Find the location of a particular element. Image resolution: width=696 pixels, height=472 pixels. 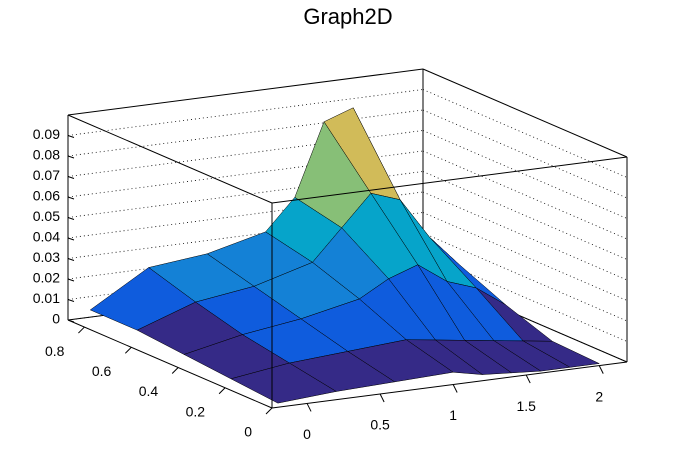

z-tick-label: 0.08 is located at coordinates (46, 155).